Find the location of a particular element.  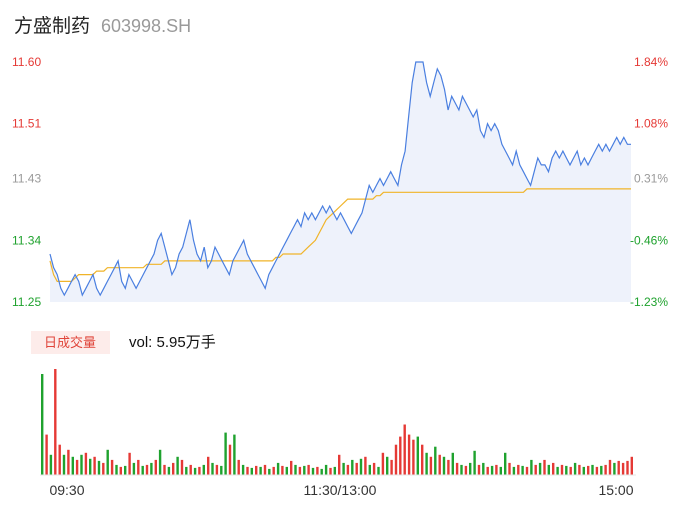

stock-code: 603998.SH is located at coordinates (146, 26).